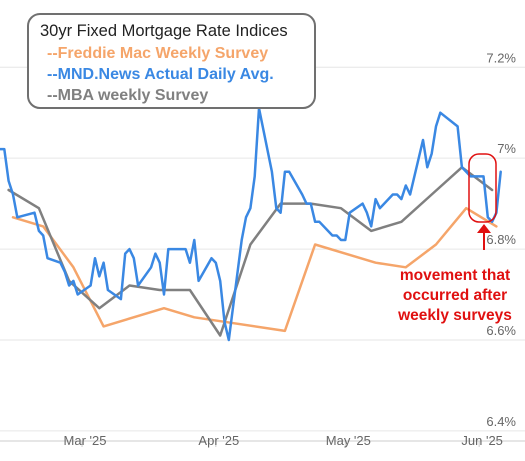 Image resolution: width=525 pixels, height=461 pixels. What do you see at coordinates (501, 239) in the screenshot?
I see `y-tick-label: 6.8%` at bounding box center [501, 239].